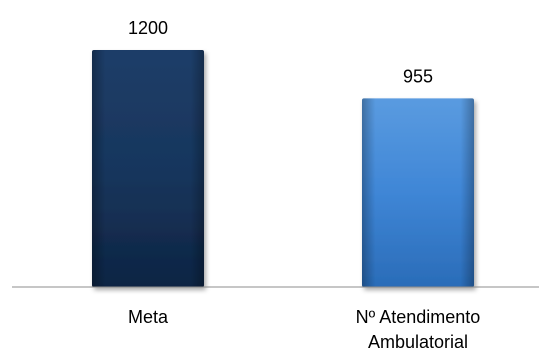 Image resolution: width=539 pixels, height=358 pixels. What do you see at coordinates (148, 317) in the screenshot?
I see `category-label-1: Meta` at bounding box center [148, 317].